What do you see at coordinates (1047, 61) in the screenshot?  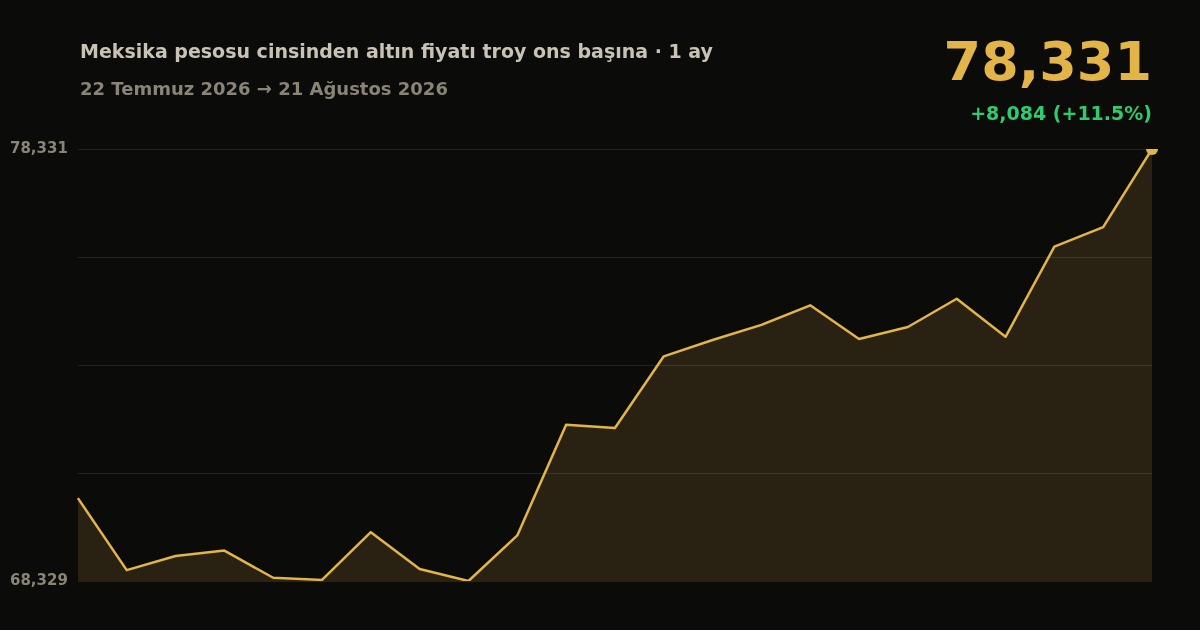 I see `text: 78,331` at bounding box center [1047, 61].